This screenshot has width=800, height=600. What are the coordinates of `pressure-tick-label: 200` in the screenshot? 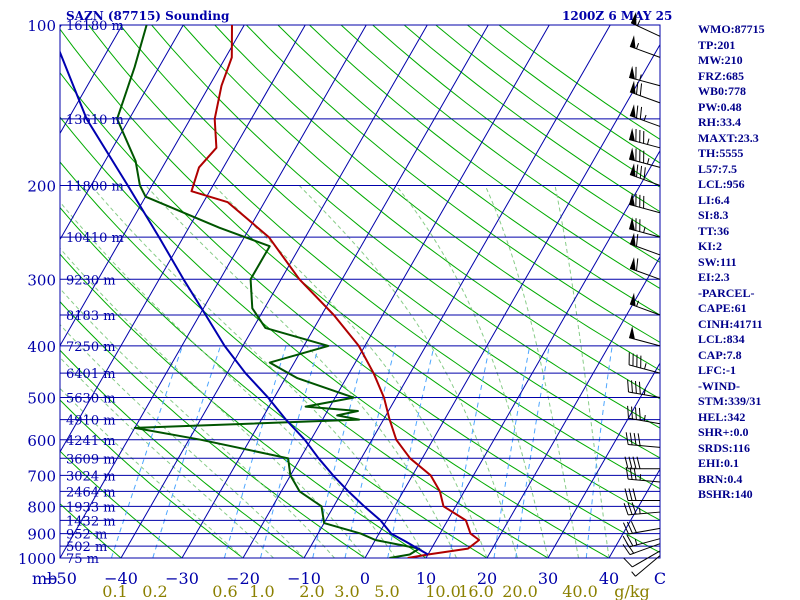 It's located at (41, 186).